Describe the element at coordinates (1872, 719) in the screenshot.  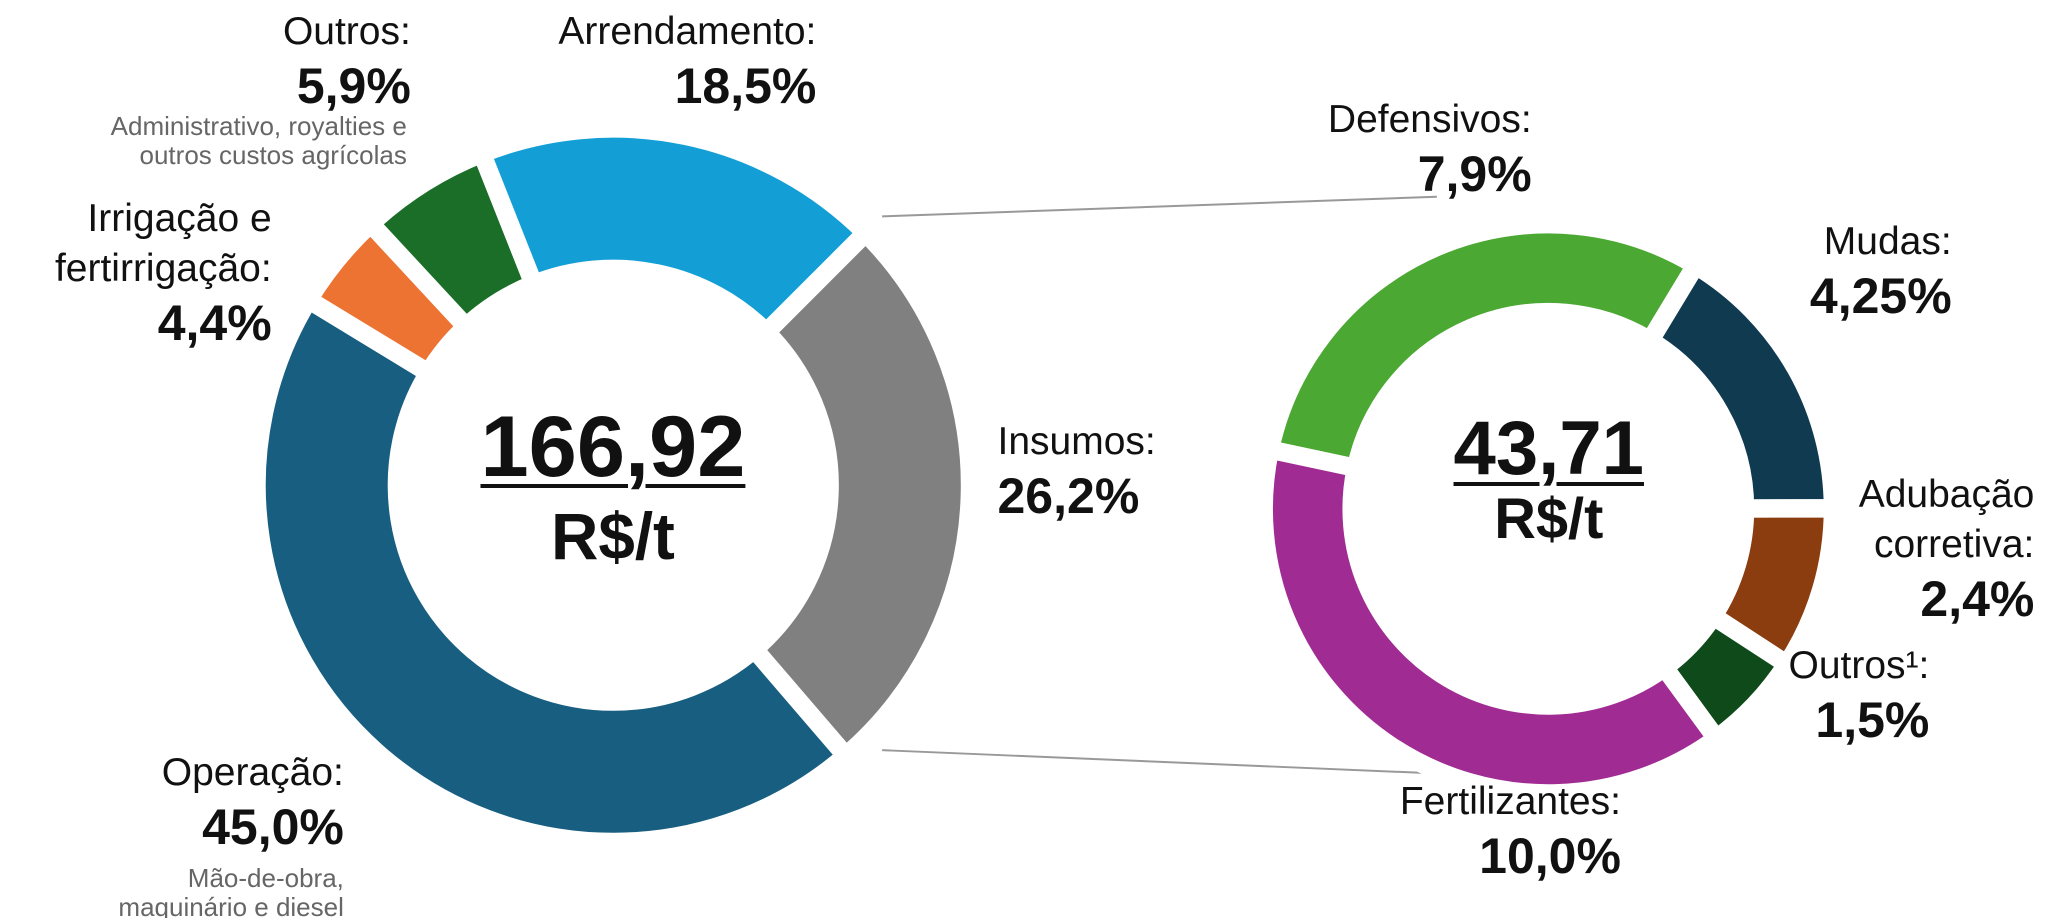
I see `value-label: 1,5%` at that location.